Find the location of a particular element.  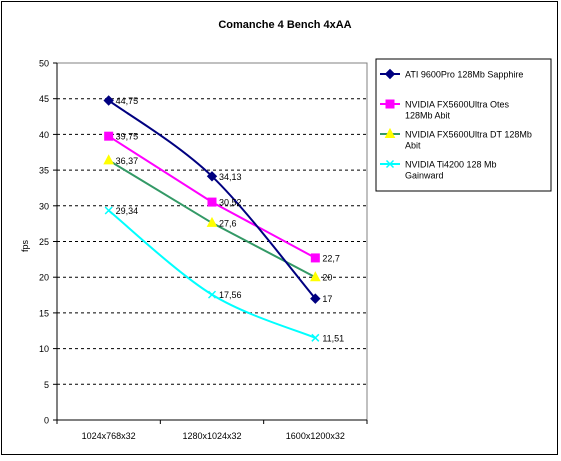

data-label: 36,37 is located at coordinates (127, 161).